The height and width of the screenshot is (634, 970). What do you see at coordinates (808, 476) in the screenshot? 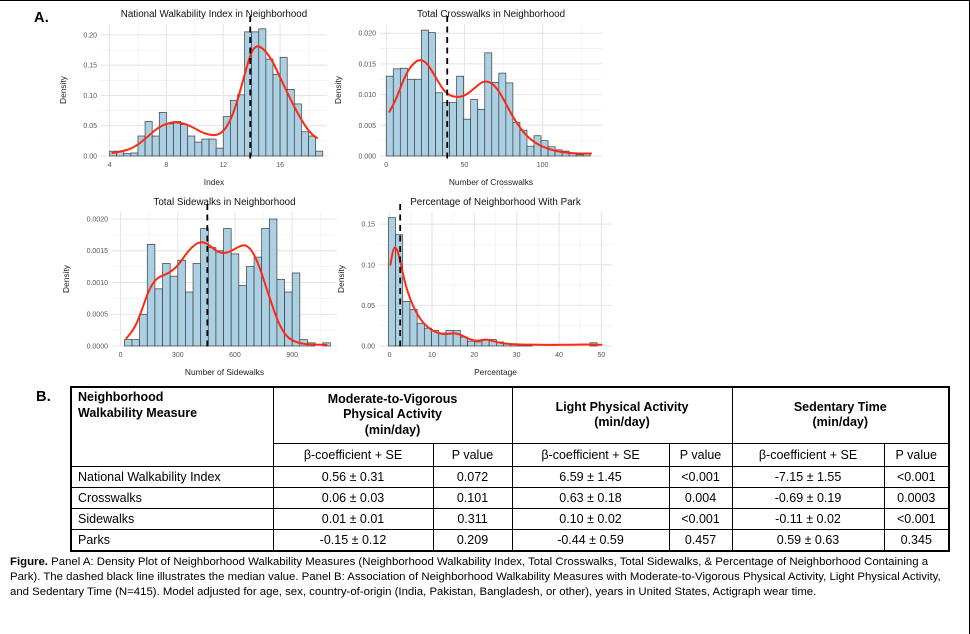
I see `cell-beta: -7.15 ± 1.55` at bounding box center [808, 476].